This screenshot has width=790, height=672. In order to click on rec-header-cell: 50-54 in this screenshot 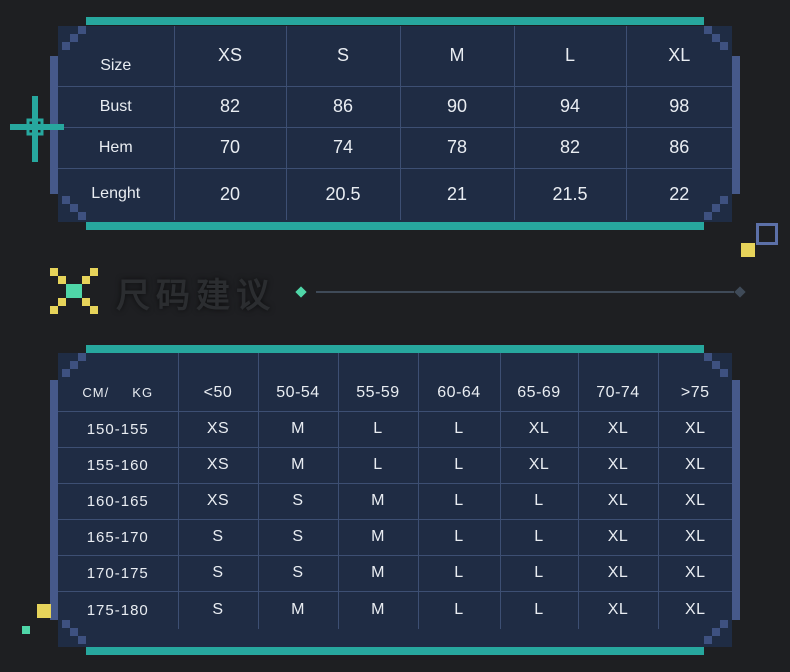, I will do `click(298, 382)`.